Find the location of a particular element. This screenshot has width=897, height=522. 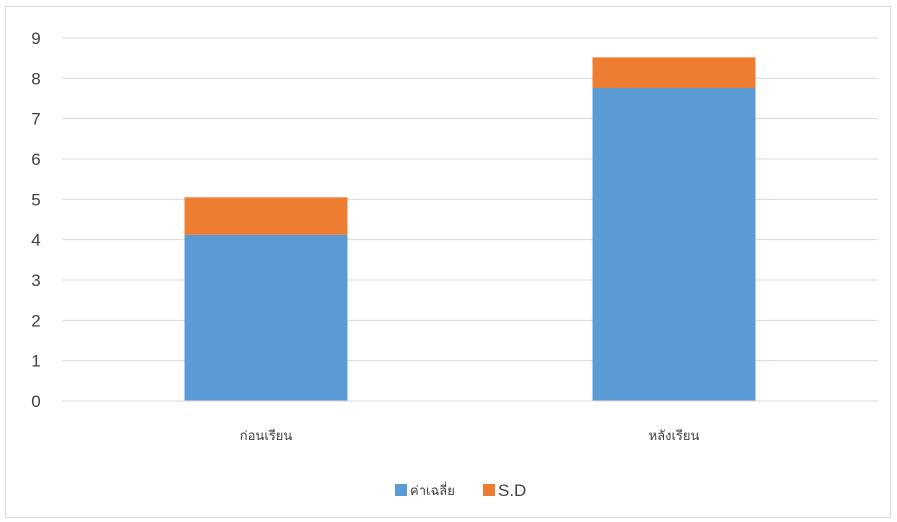

y-tick-label: 0 is located at coordinates (35, 401).